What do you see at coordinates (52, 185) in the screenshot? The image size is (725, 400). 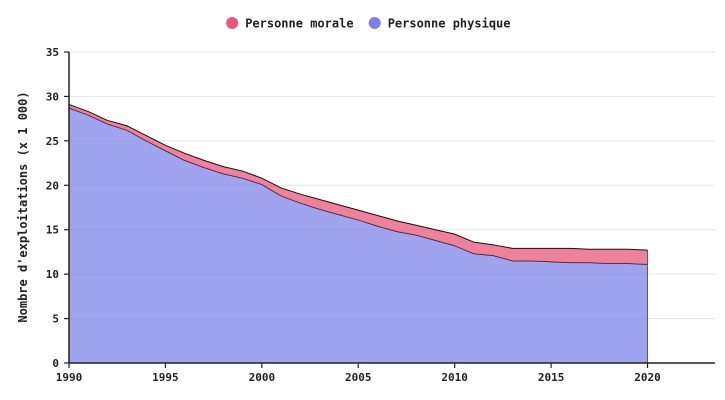 I see `y-tick-label-20: 20` at bounding box center [52, 185].